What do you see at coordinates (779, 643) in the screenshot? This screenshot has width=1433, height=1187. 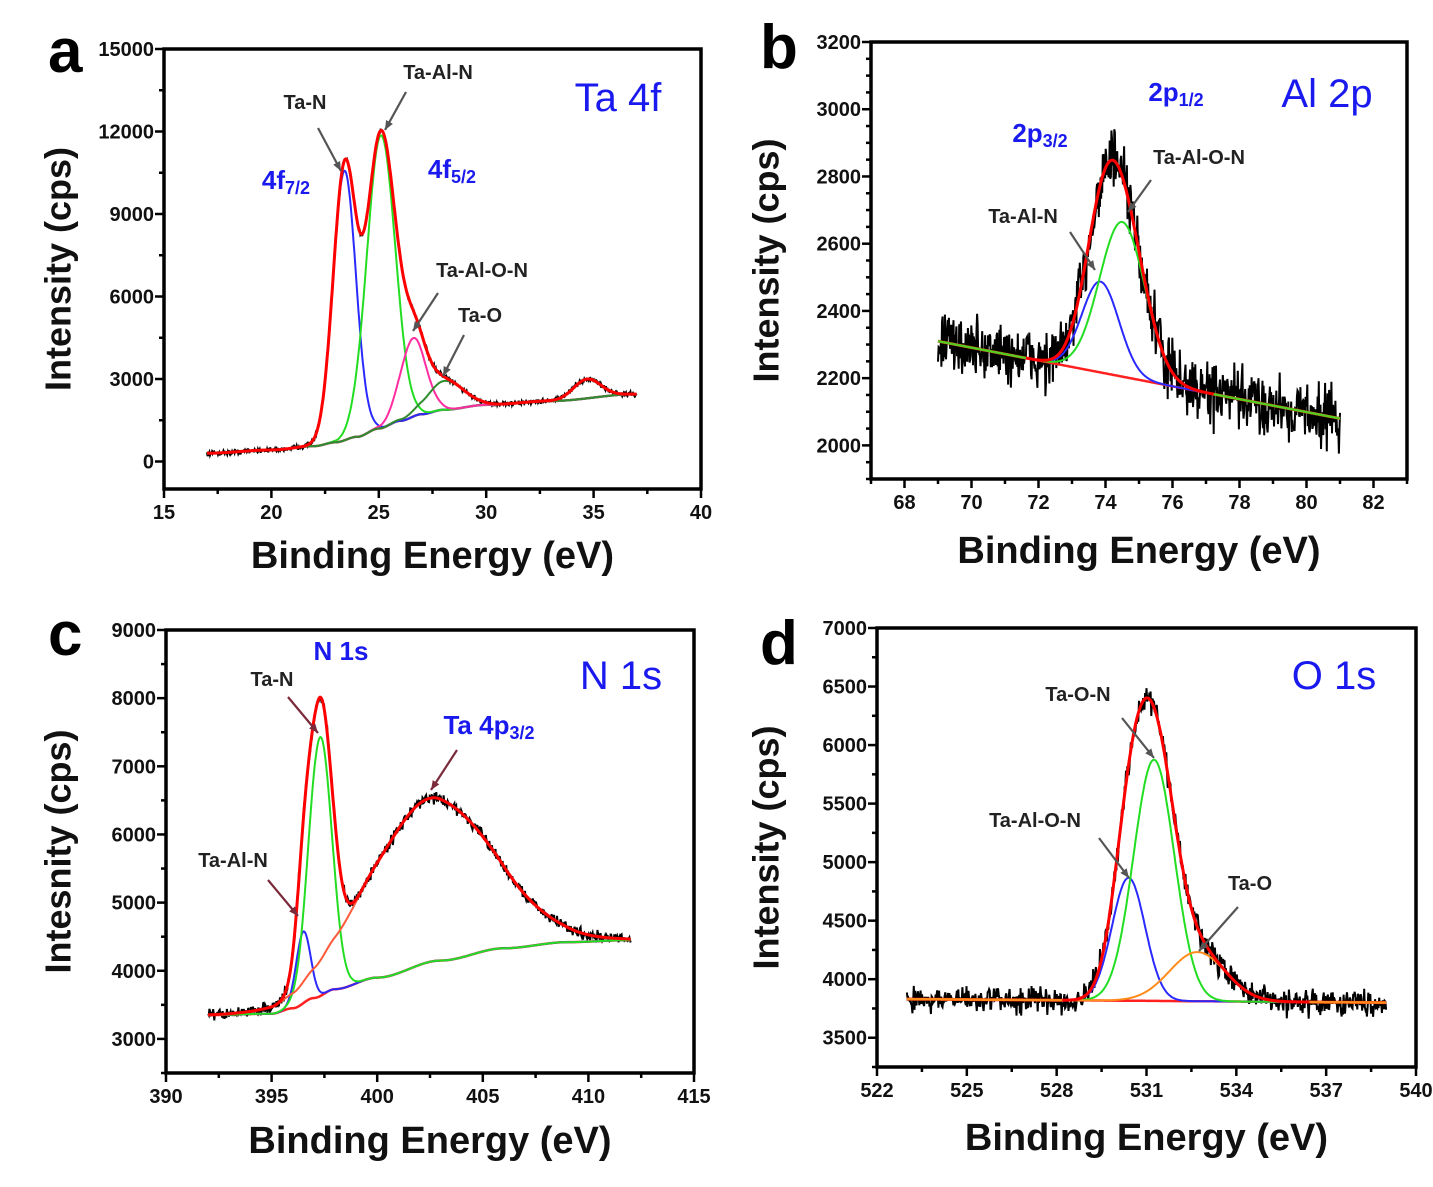 I see `panel-letter: d` at bounding box center [779, 643].